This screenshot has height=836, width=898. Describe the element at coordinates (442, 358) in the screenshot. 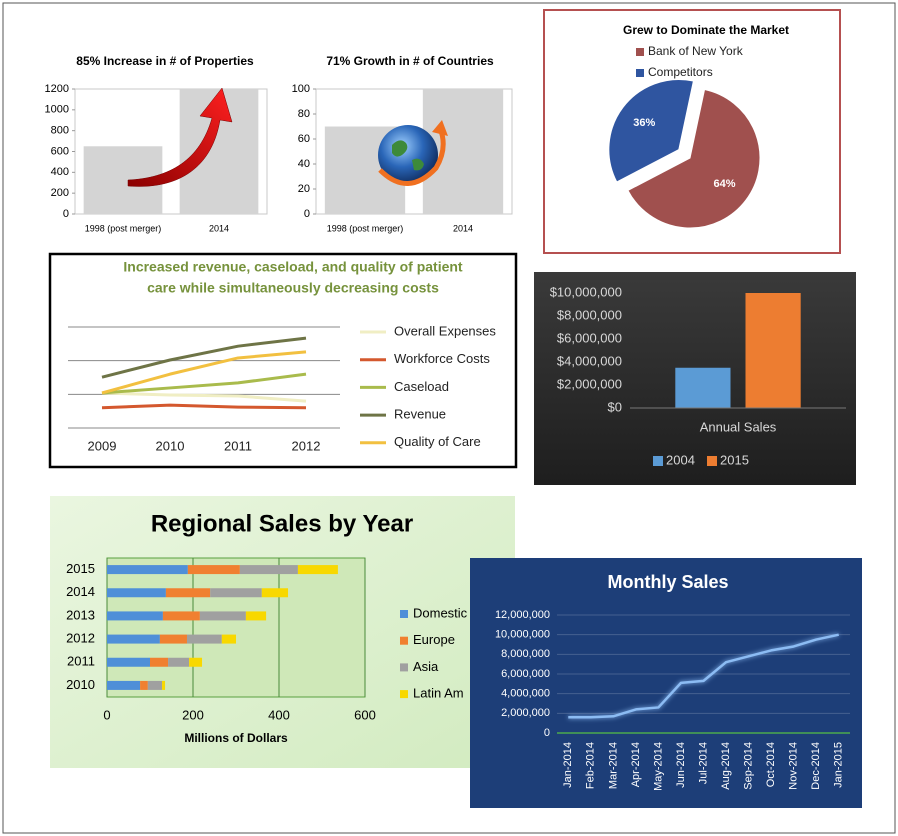

I see `legend-label: Workforce Costs` at that location.